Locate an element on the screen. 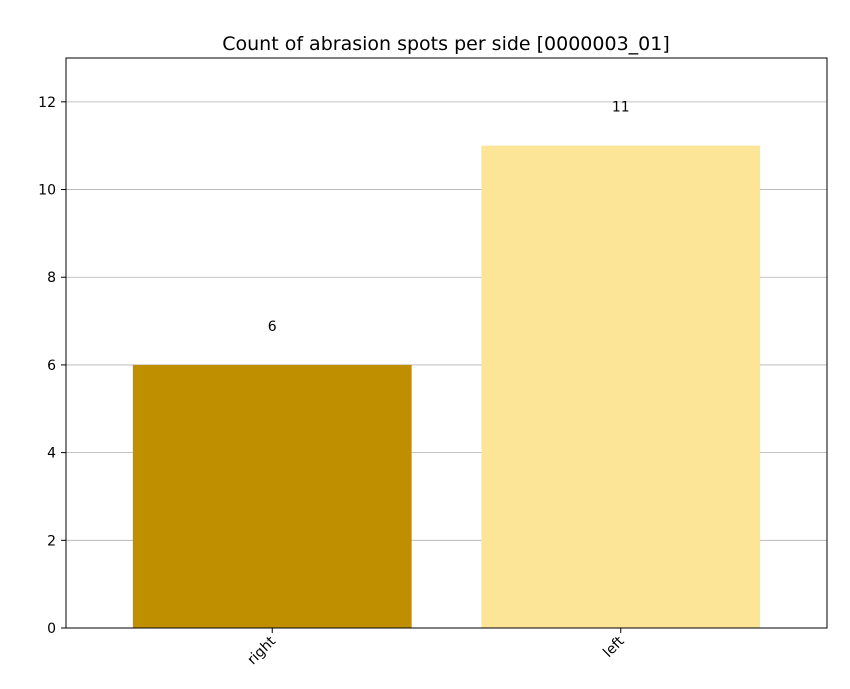 The width and height of the screenshot is (850, 689). ytick-label-4: 4 is located at coordinates (51, 454).